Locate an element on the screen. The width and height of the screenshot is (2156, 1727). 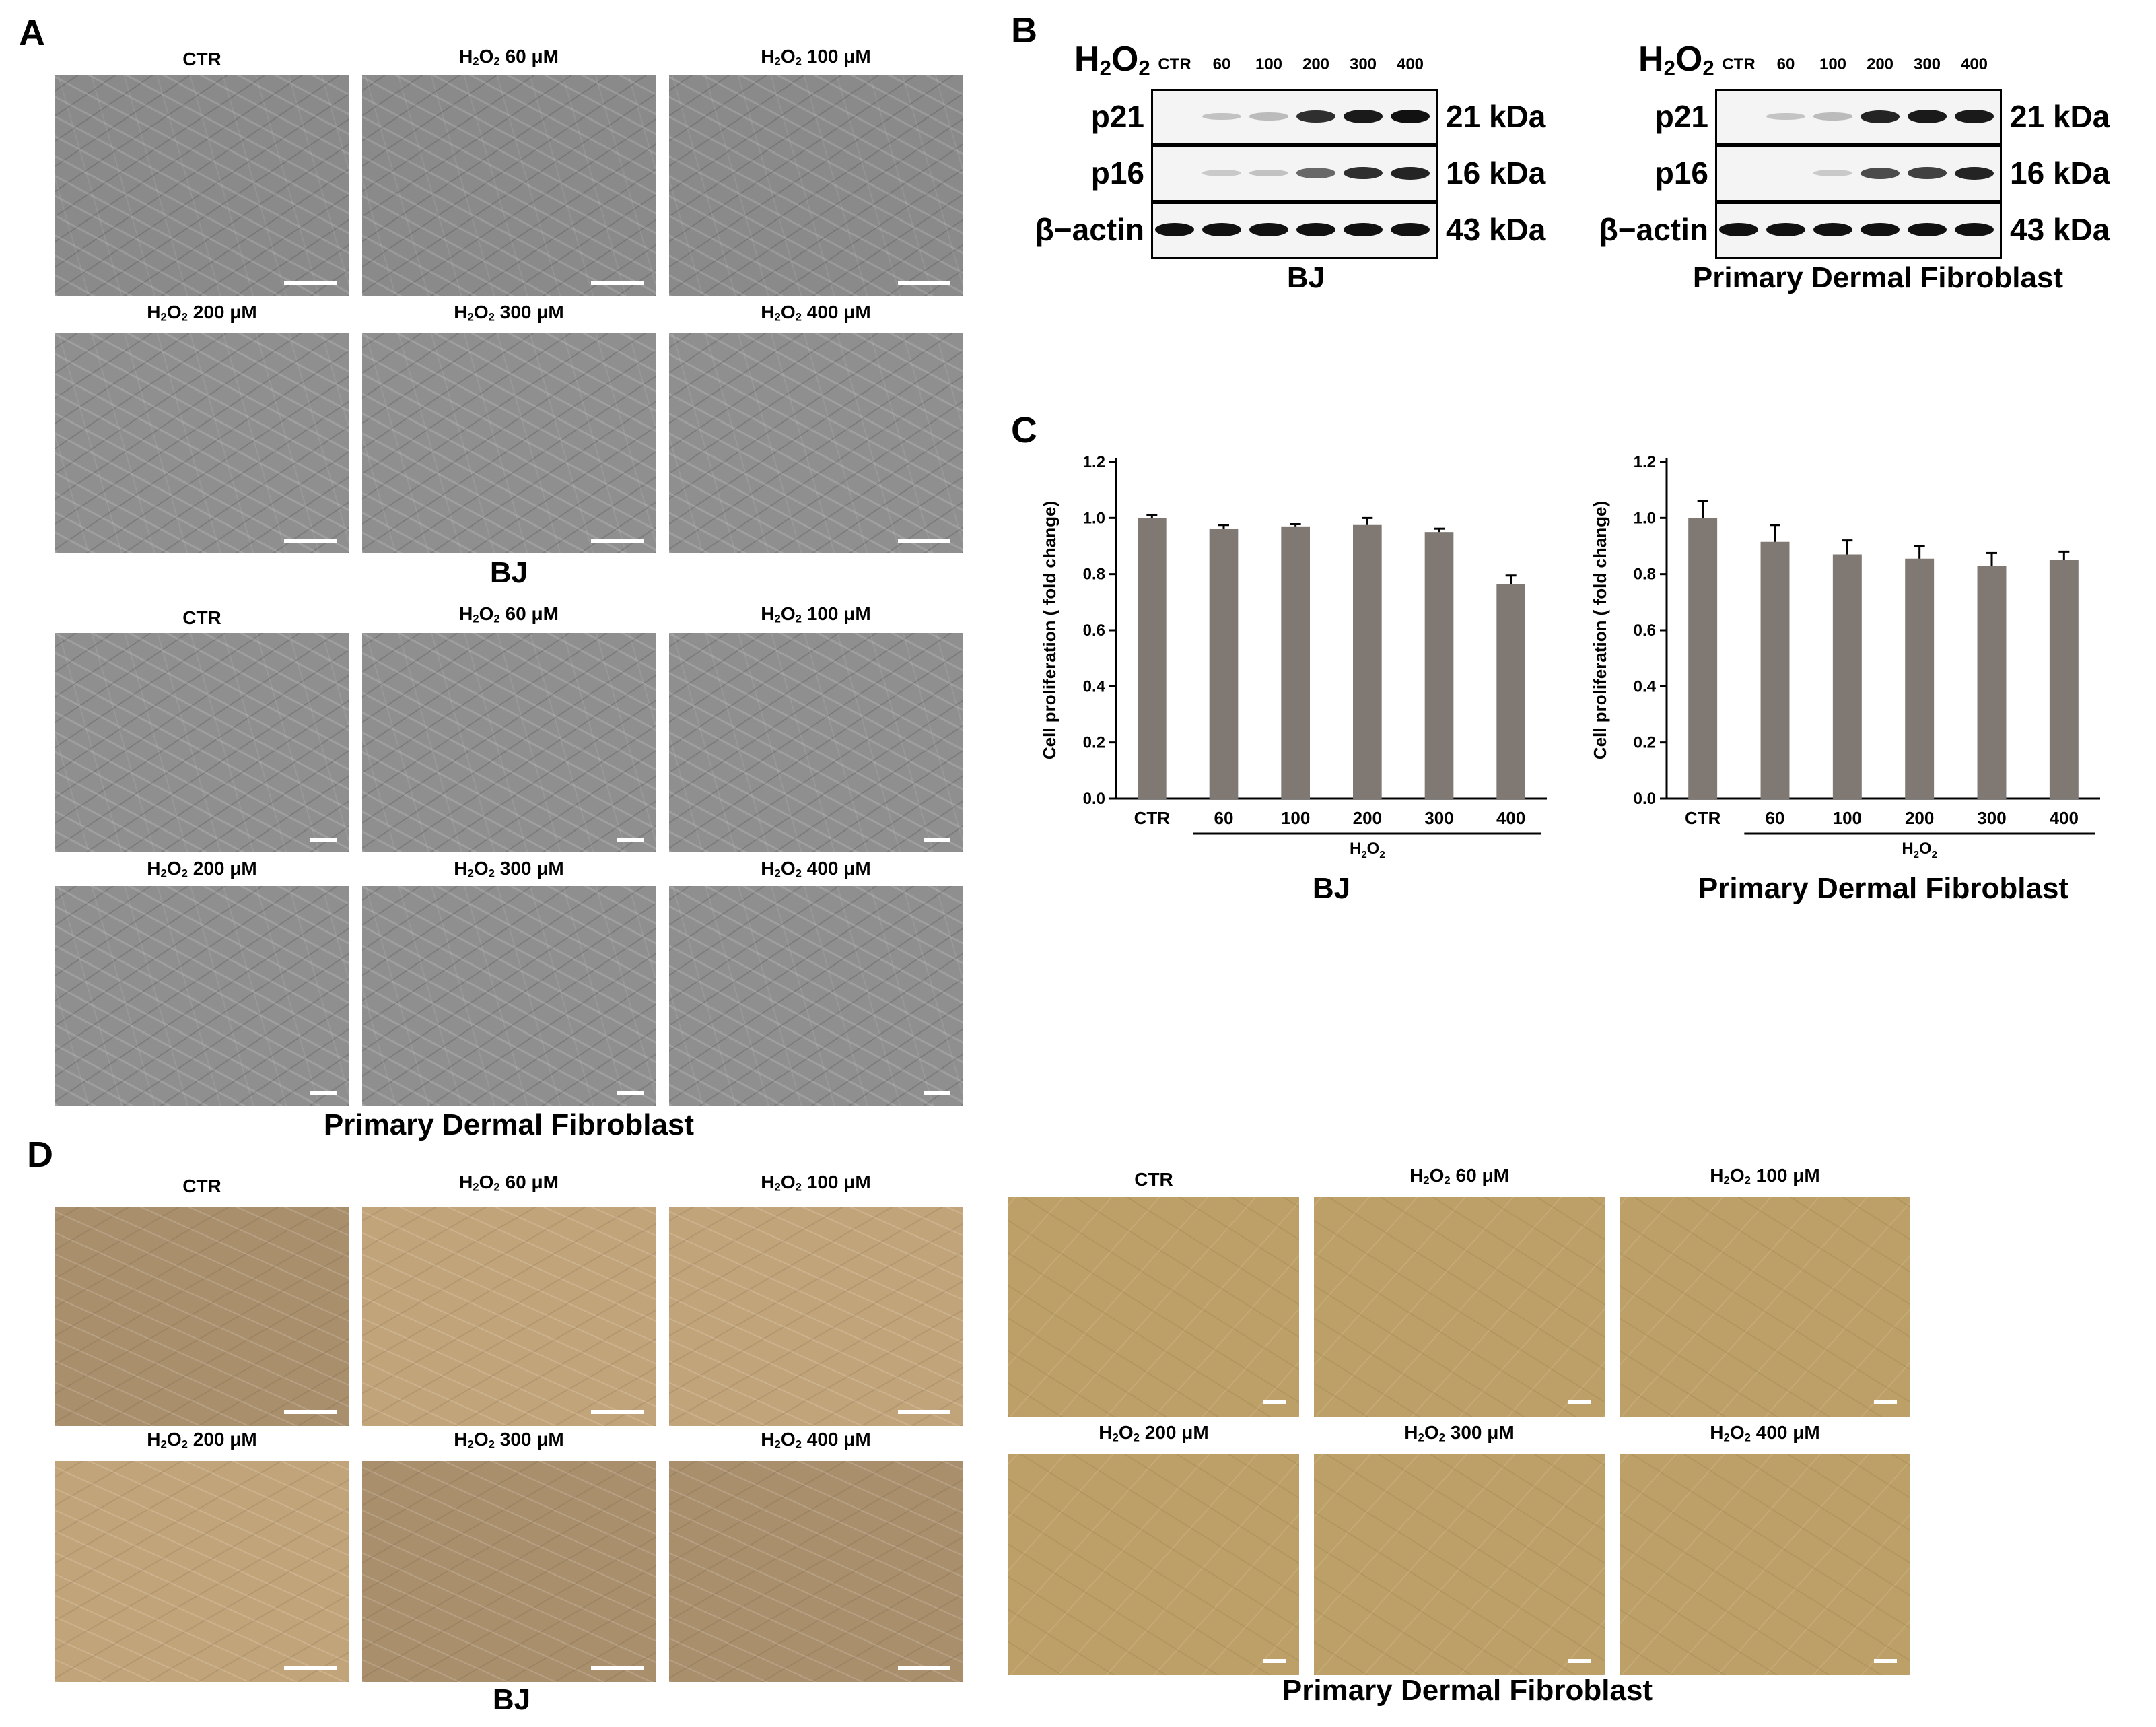
blot-bj-membrane-p16 is located at coordinates (1294, 173).